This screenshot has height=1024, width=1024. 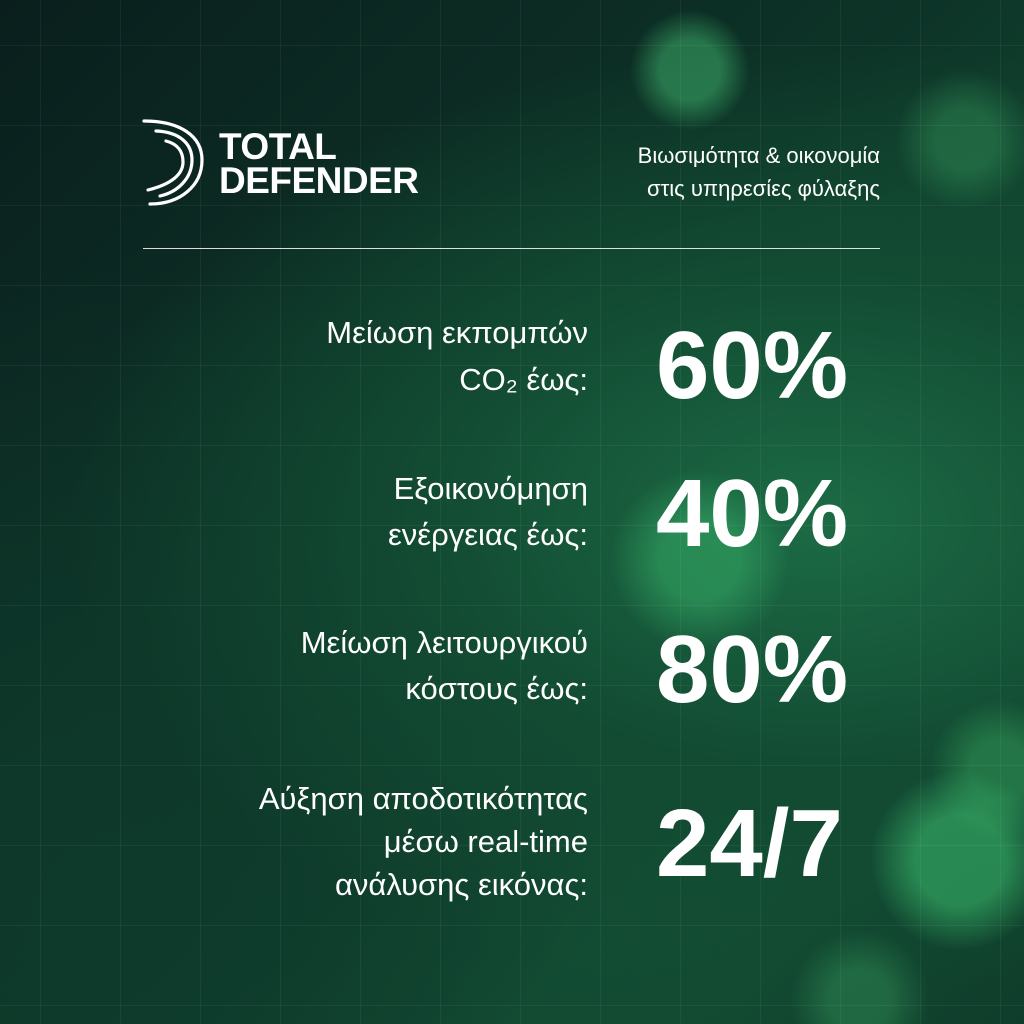 What do you see at coordinates (485, 841) in the screenshot?
I see `stat-label: μέσω real-time` at bounding box center [485, 841].